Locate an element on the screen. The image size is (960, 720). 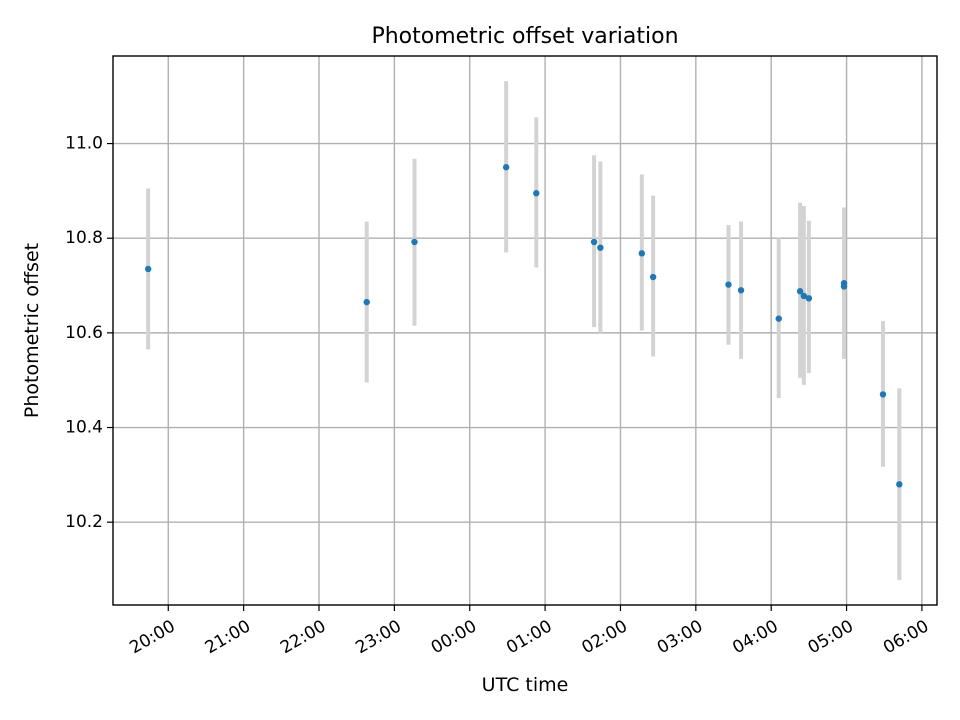
chart-title: Photometric offset variation is located at coordinates (524, 36).